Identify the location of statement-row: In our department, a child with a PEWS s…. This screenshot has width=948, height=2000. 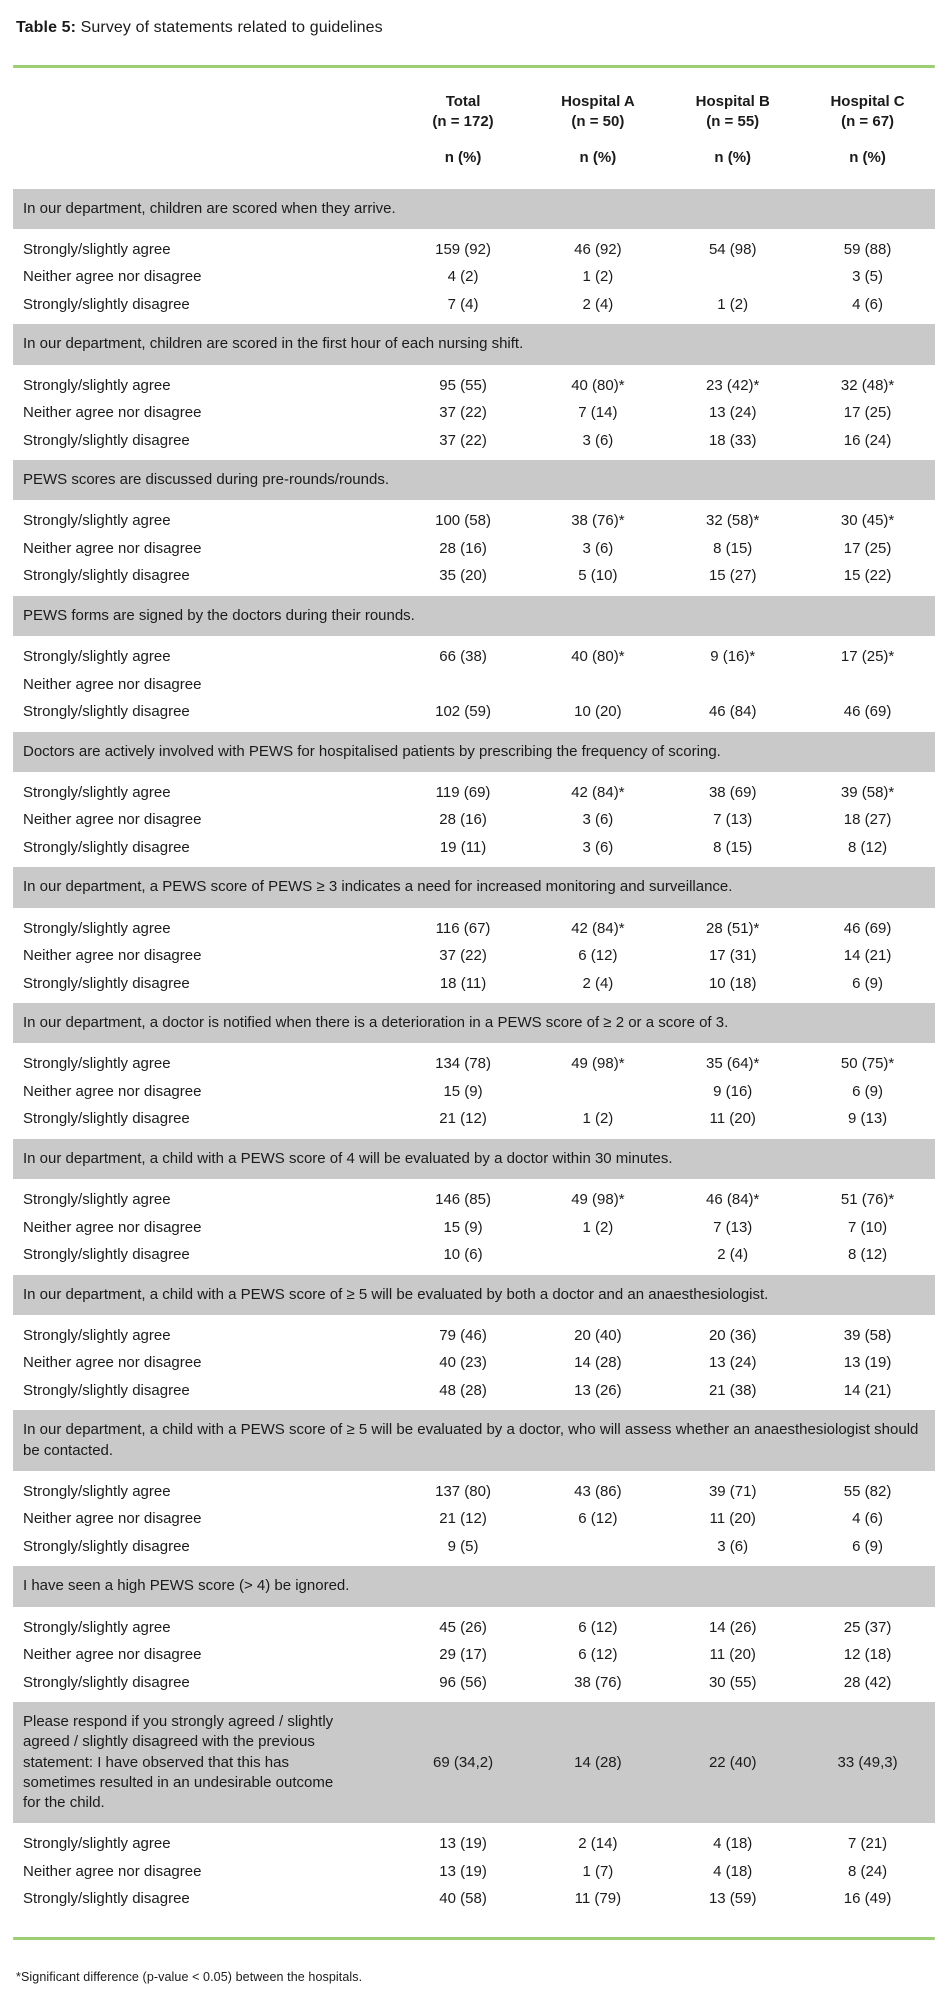
(474, 1441).